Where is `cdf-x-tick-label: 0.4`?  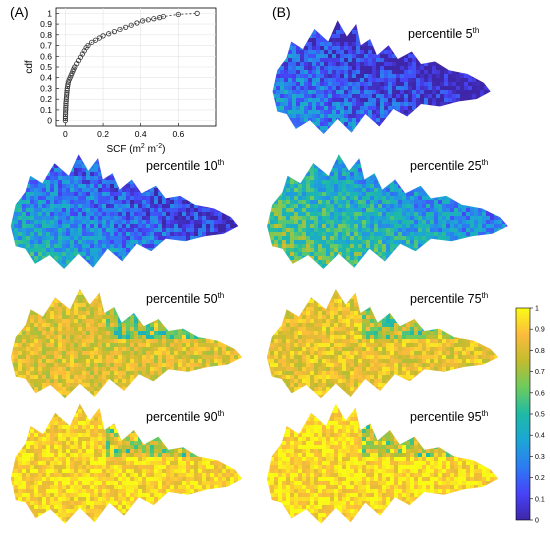
cdf-x-tick-label: 0.4 is located at coordinates (141, 134).